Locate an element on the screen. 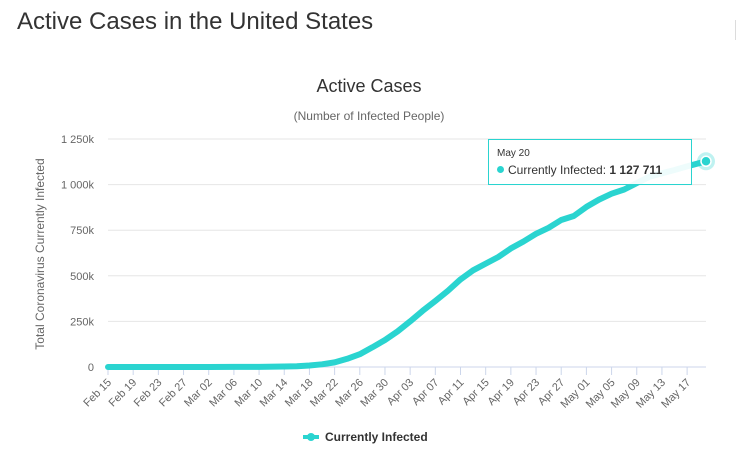 The height and width of the screenshot is (455, 741). x-tick-label: Apr 23 is located at coordinates (526, 392).